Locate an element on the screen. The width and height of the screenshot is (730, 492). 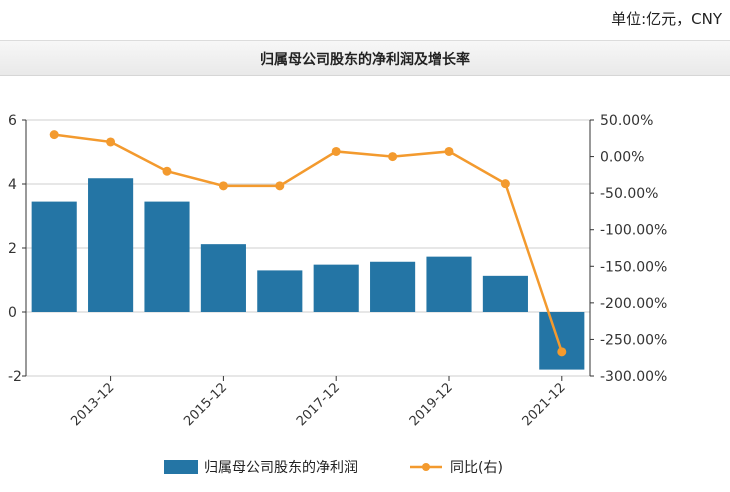
x-tick-label: 2021-12 is located at coordinates (544, 404).